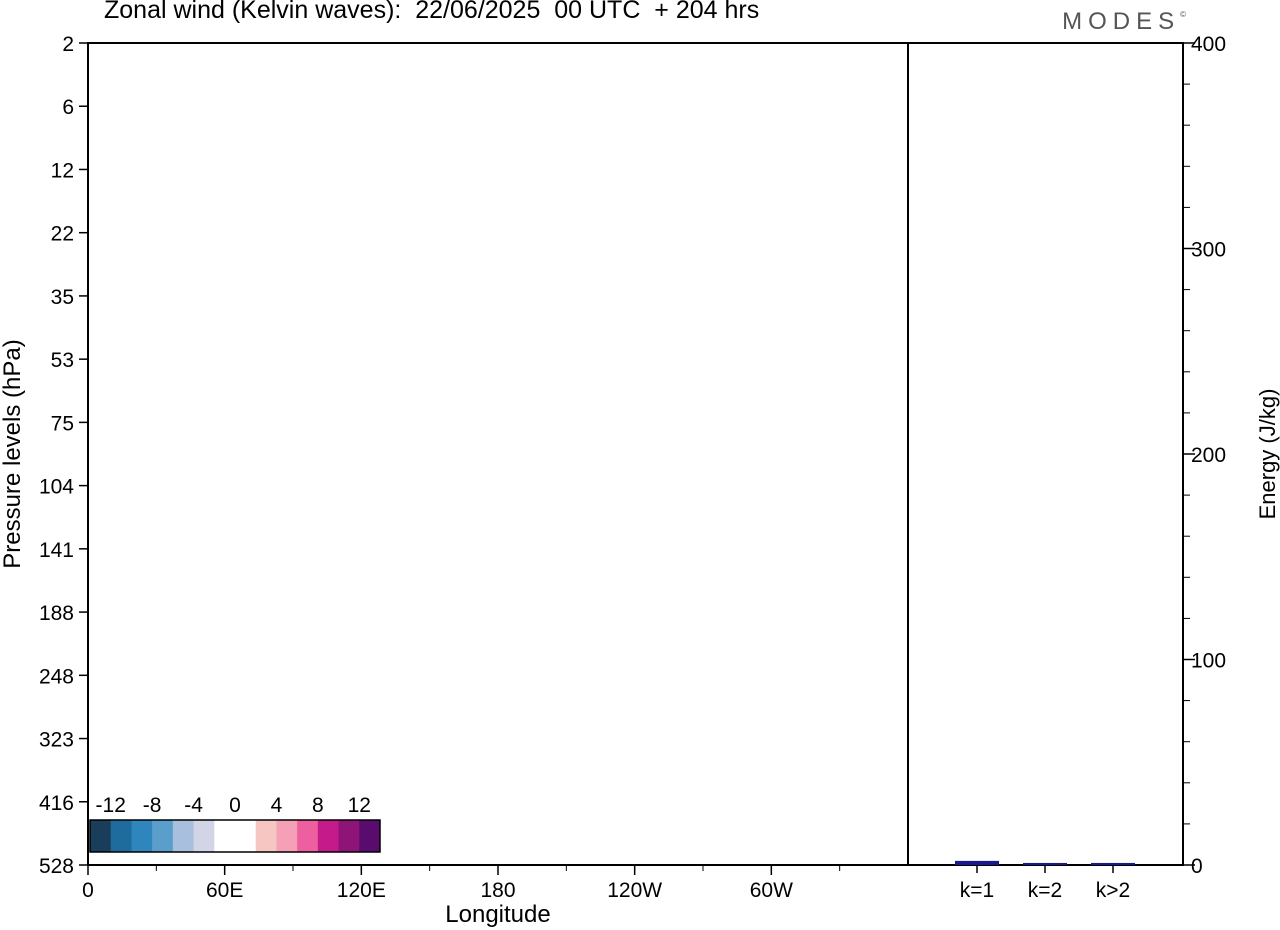  I want to click on colorbar-label: 4, so click(277, 805).